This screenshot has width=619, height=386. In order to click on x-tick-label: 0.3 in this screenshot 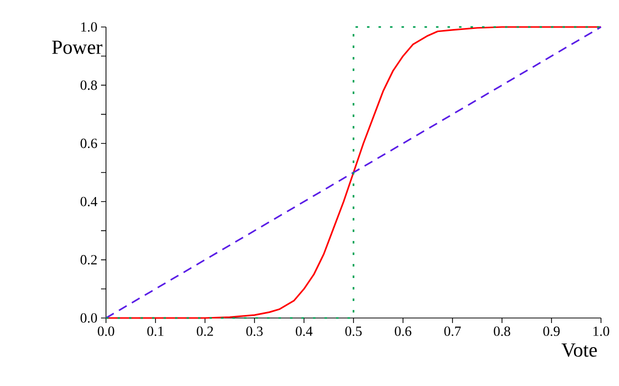, I will do `click(254, 331)`.